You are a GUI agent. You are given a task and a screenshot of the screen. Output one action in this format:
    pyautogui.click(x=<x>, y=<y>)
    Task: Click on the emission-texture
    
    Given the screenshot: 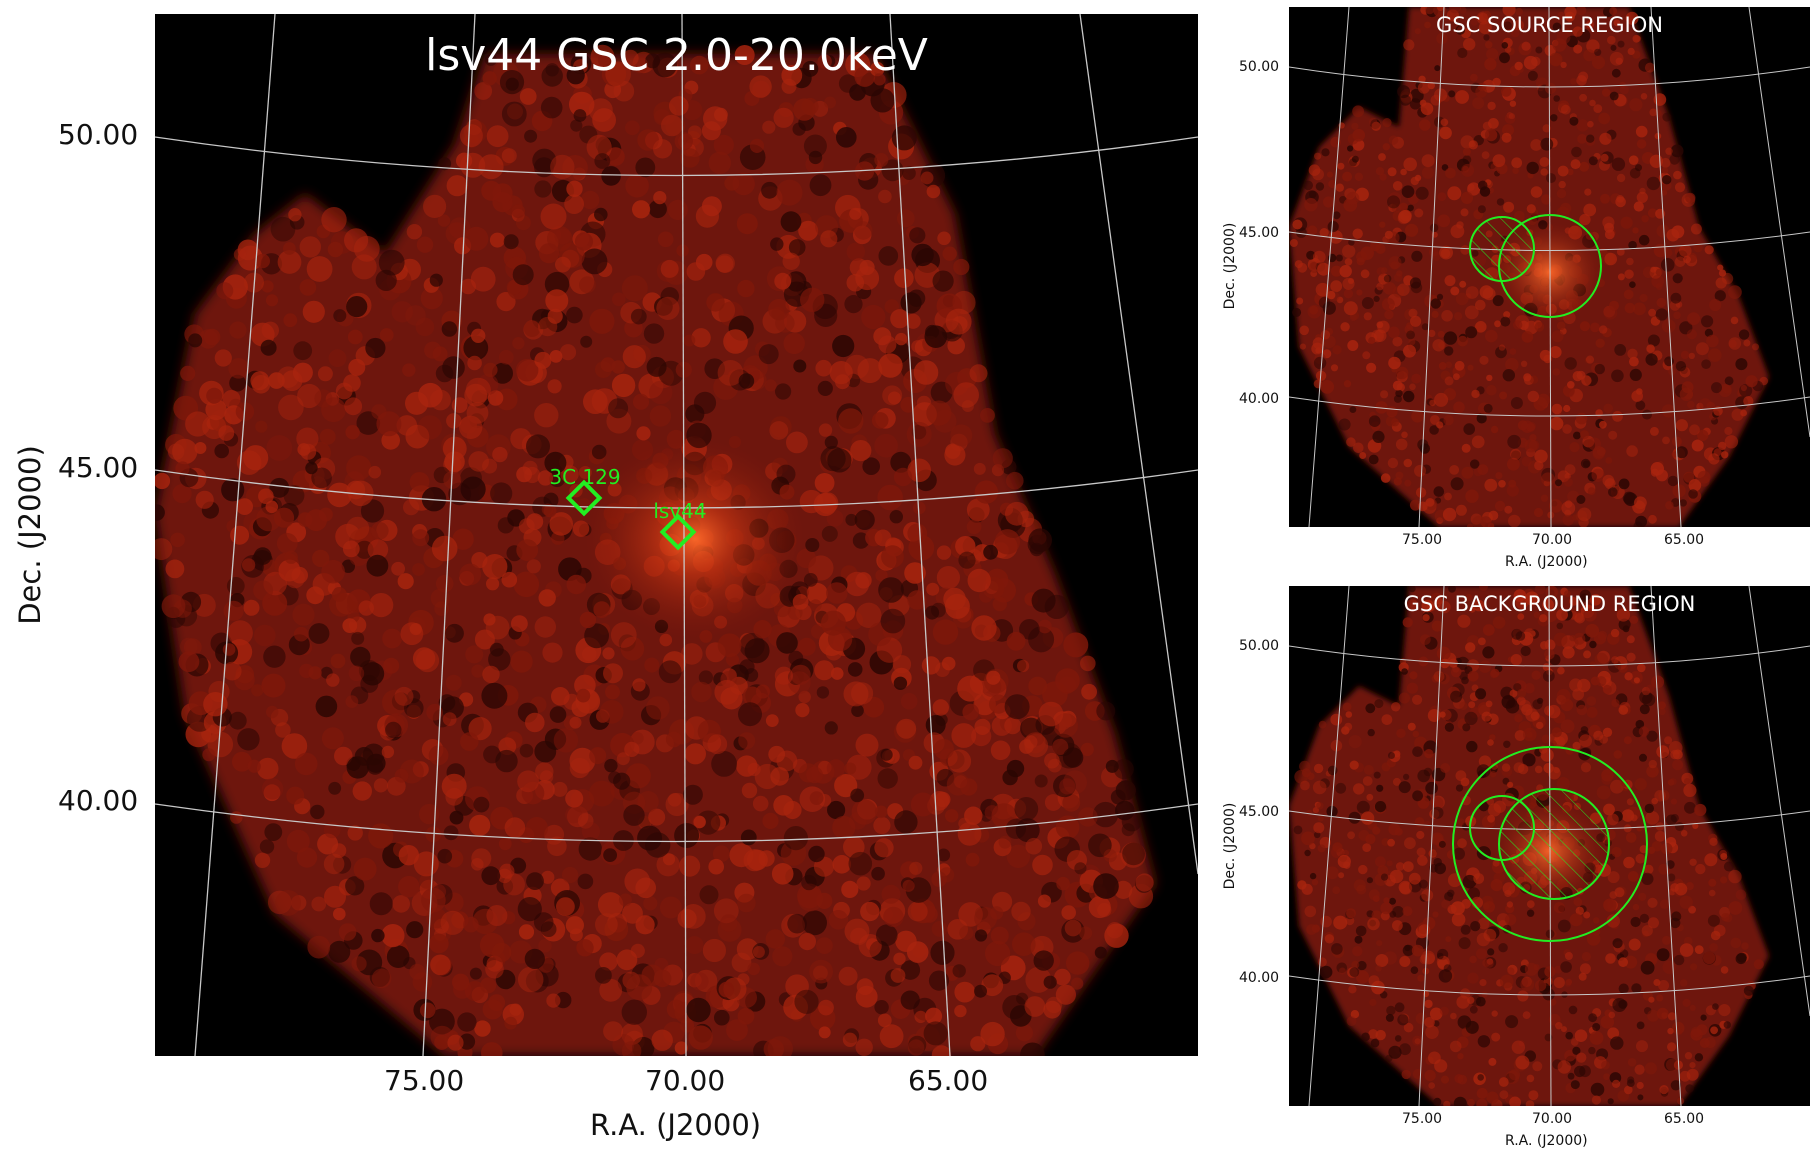 What is the action you would take?
    pyautogui.click(x=1529, y=267)
    